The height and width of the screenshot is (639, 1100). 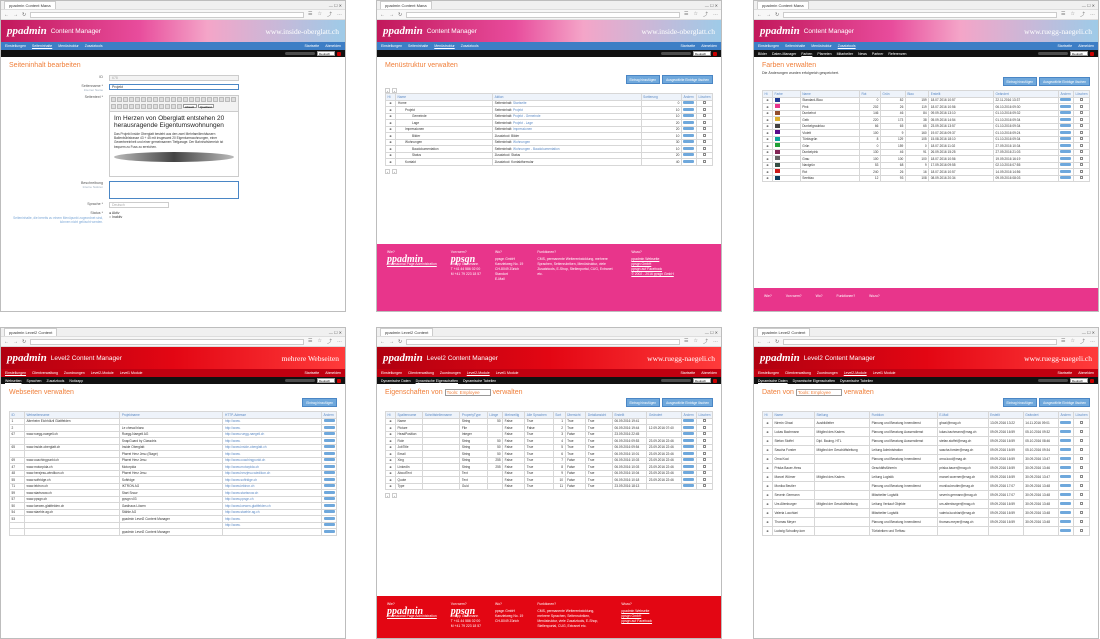 I want to click on column-header: Sortierung, so click(x=661, y=97).